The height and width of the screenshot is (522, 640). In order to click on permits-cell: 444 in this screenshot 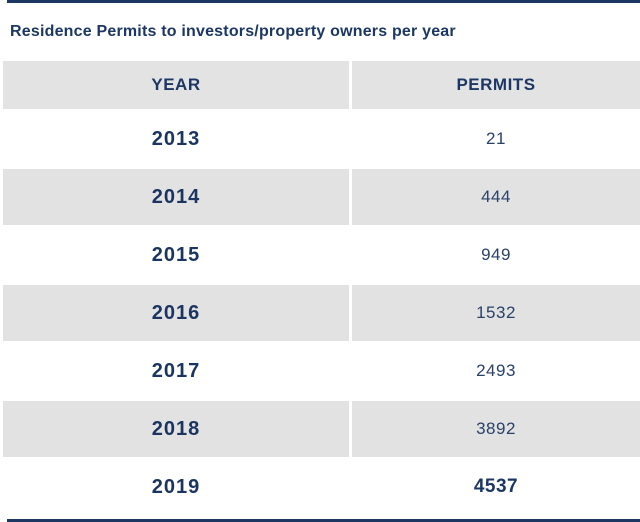, I will do `click(496, 196)`.